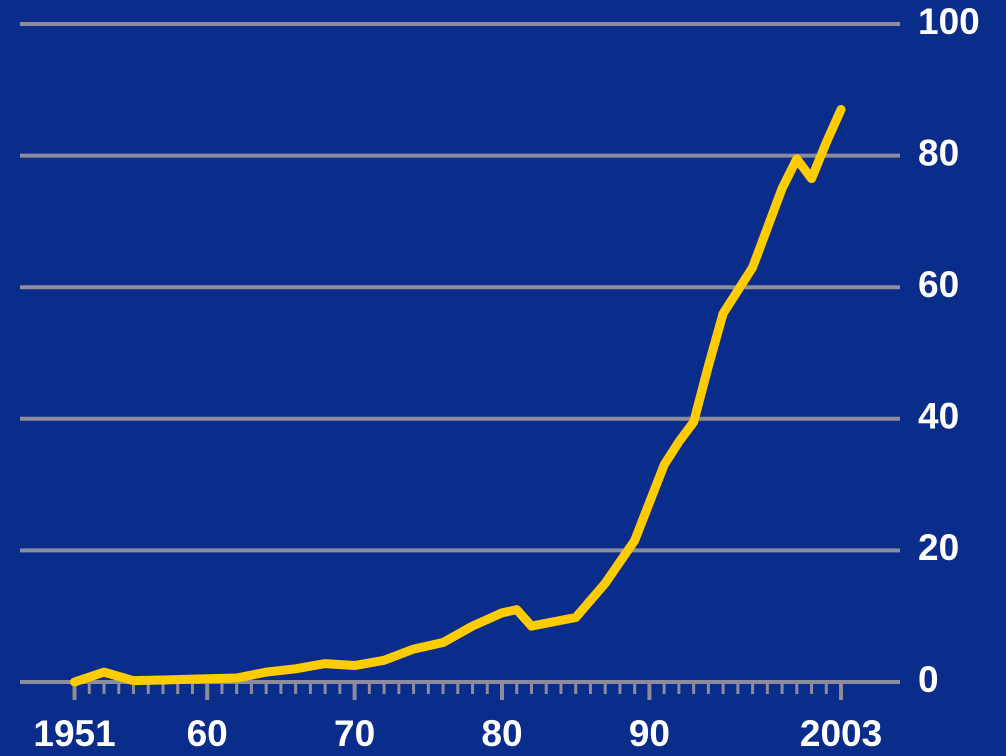  What do you see at coordinates (74, 733) in the screenshot?
I see `x-tick-label: 1951` at bounding box center [74, 733].